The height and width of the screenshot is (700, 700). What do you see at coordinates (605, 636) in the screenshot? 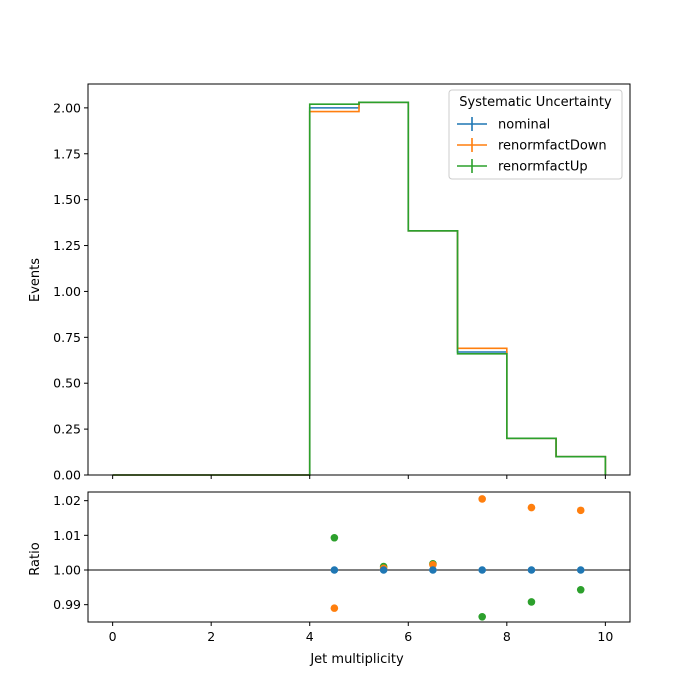
I see `x-tick-label: 10` at bounding box center [605, 636].